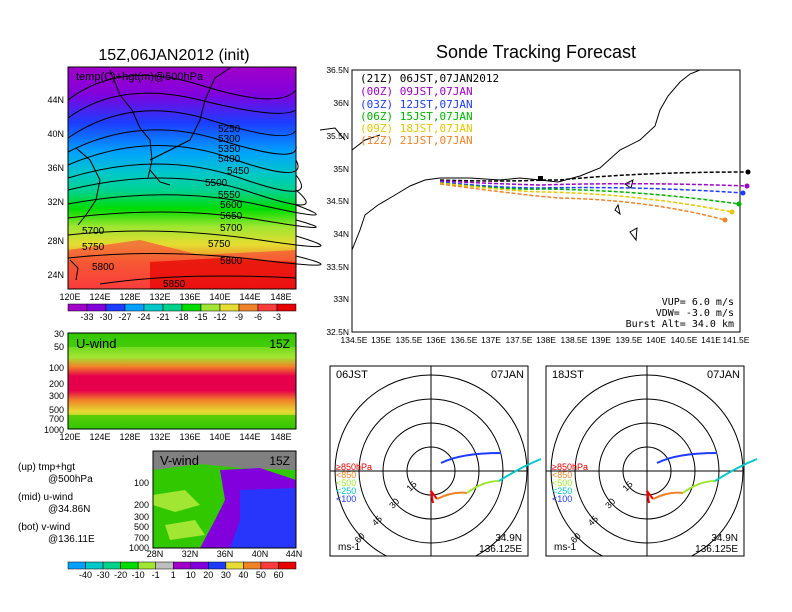  I want to click on p-tick: 50, so click(59, 347).